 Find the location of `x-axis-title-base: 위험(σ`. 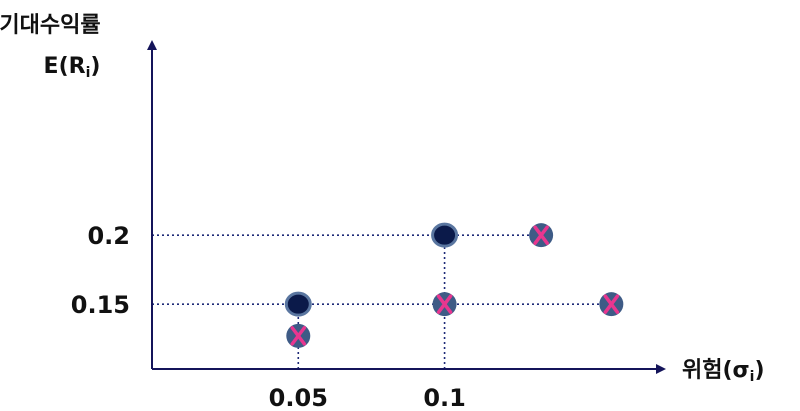

x-axis-title-base: 위험(σ is located at coordinates (716, 370).